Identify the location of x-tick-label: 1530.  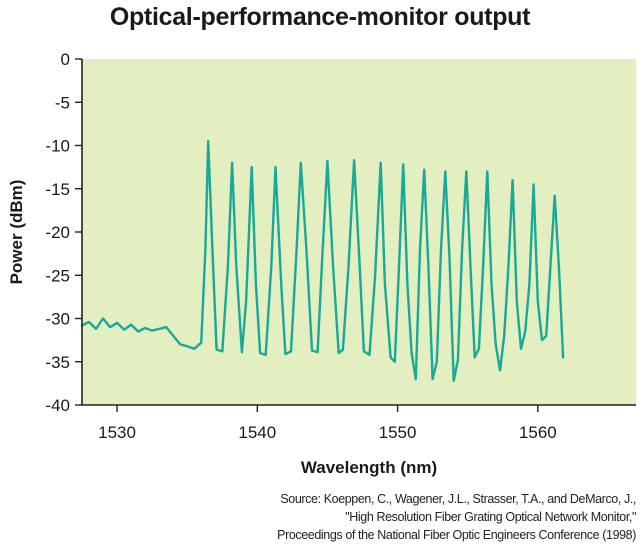
(117, 432).